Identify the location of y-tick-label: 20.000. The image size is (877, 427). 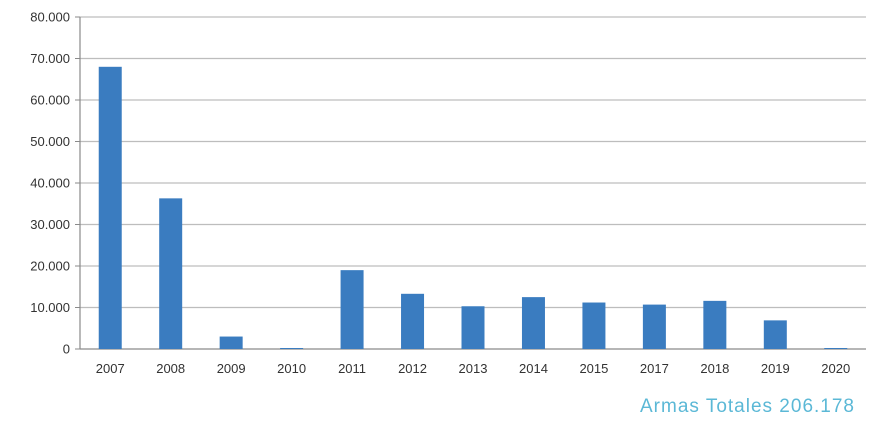
(50, 266).